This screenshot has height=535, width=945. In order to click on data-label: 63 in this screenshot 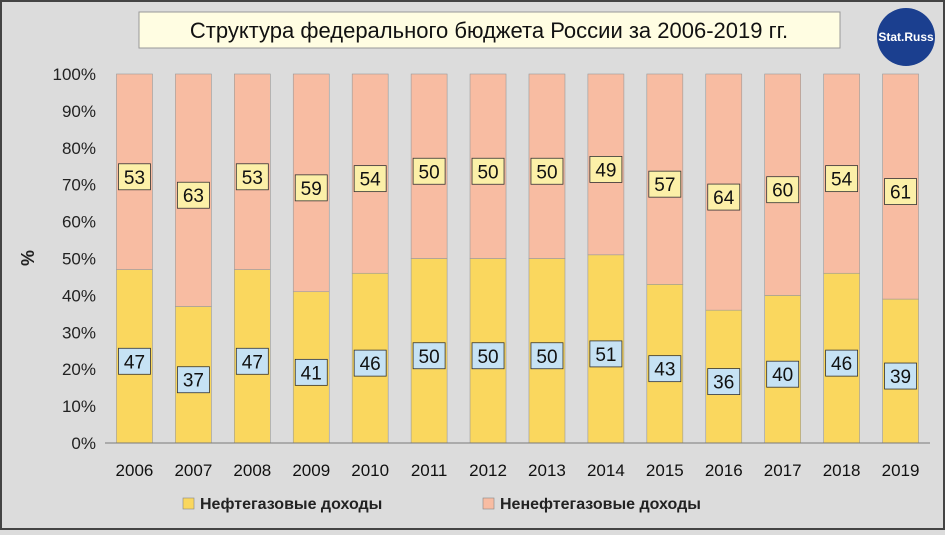, I will do `click(193, 196)`.